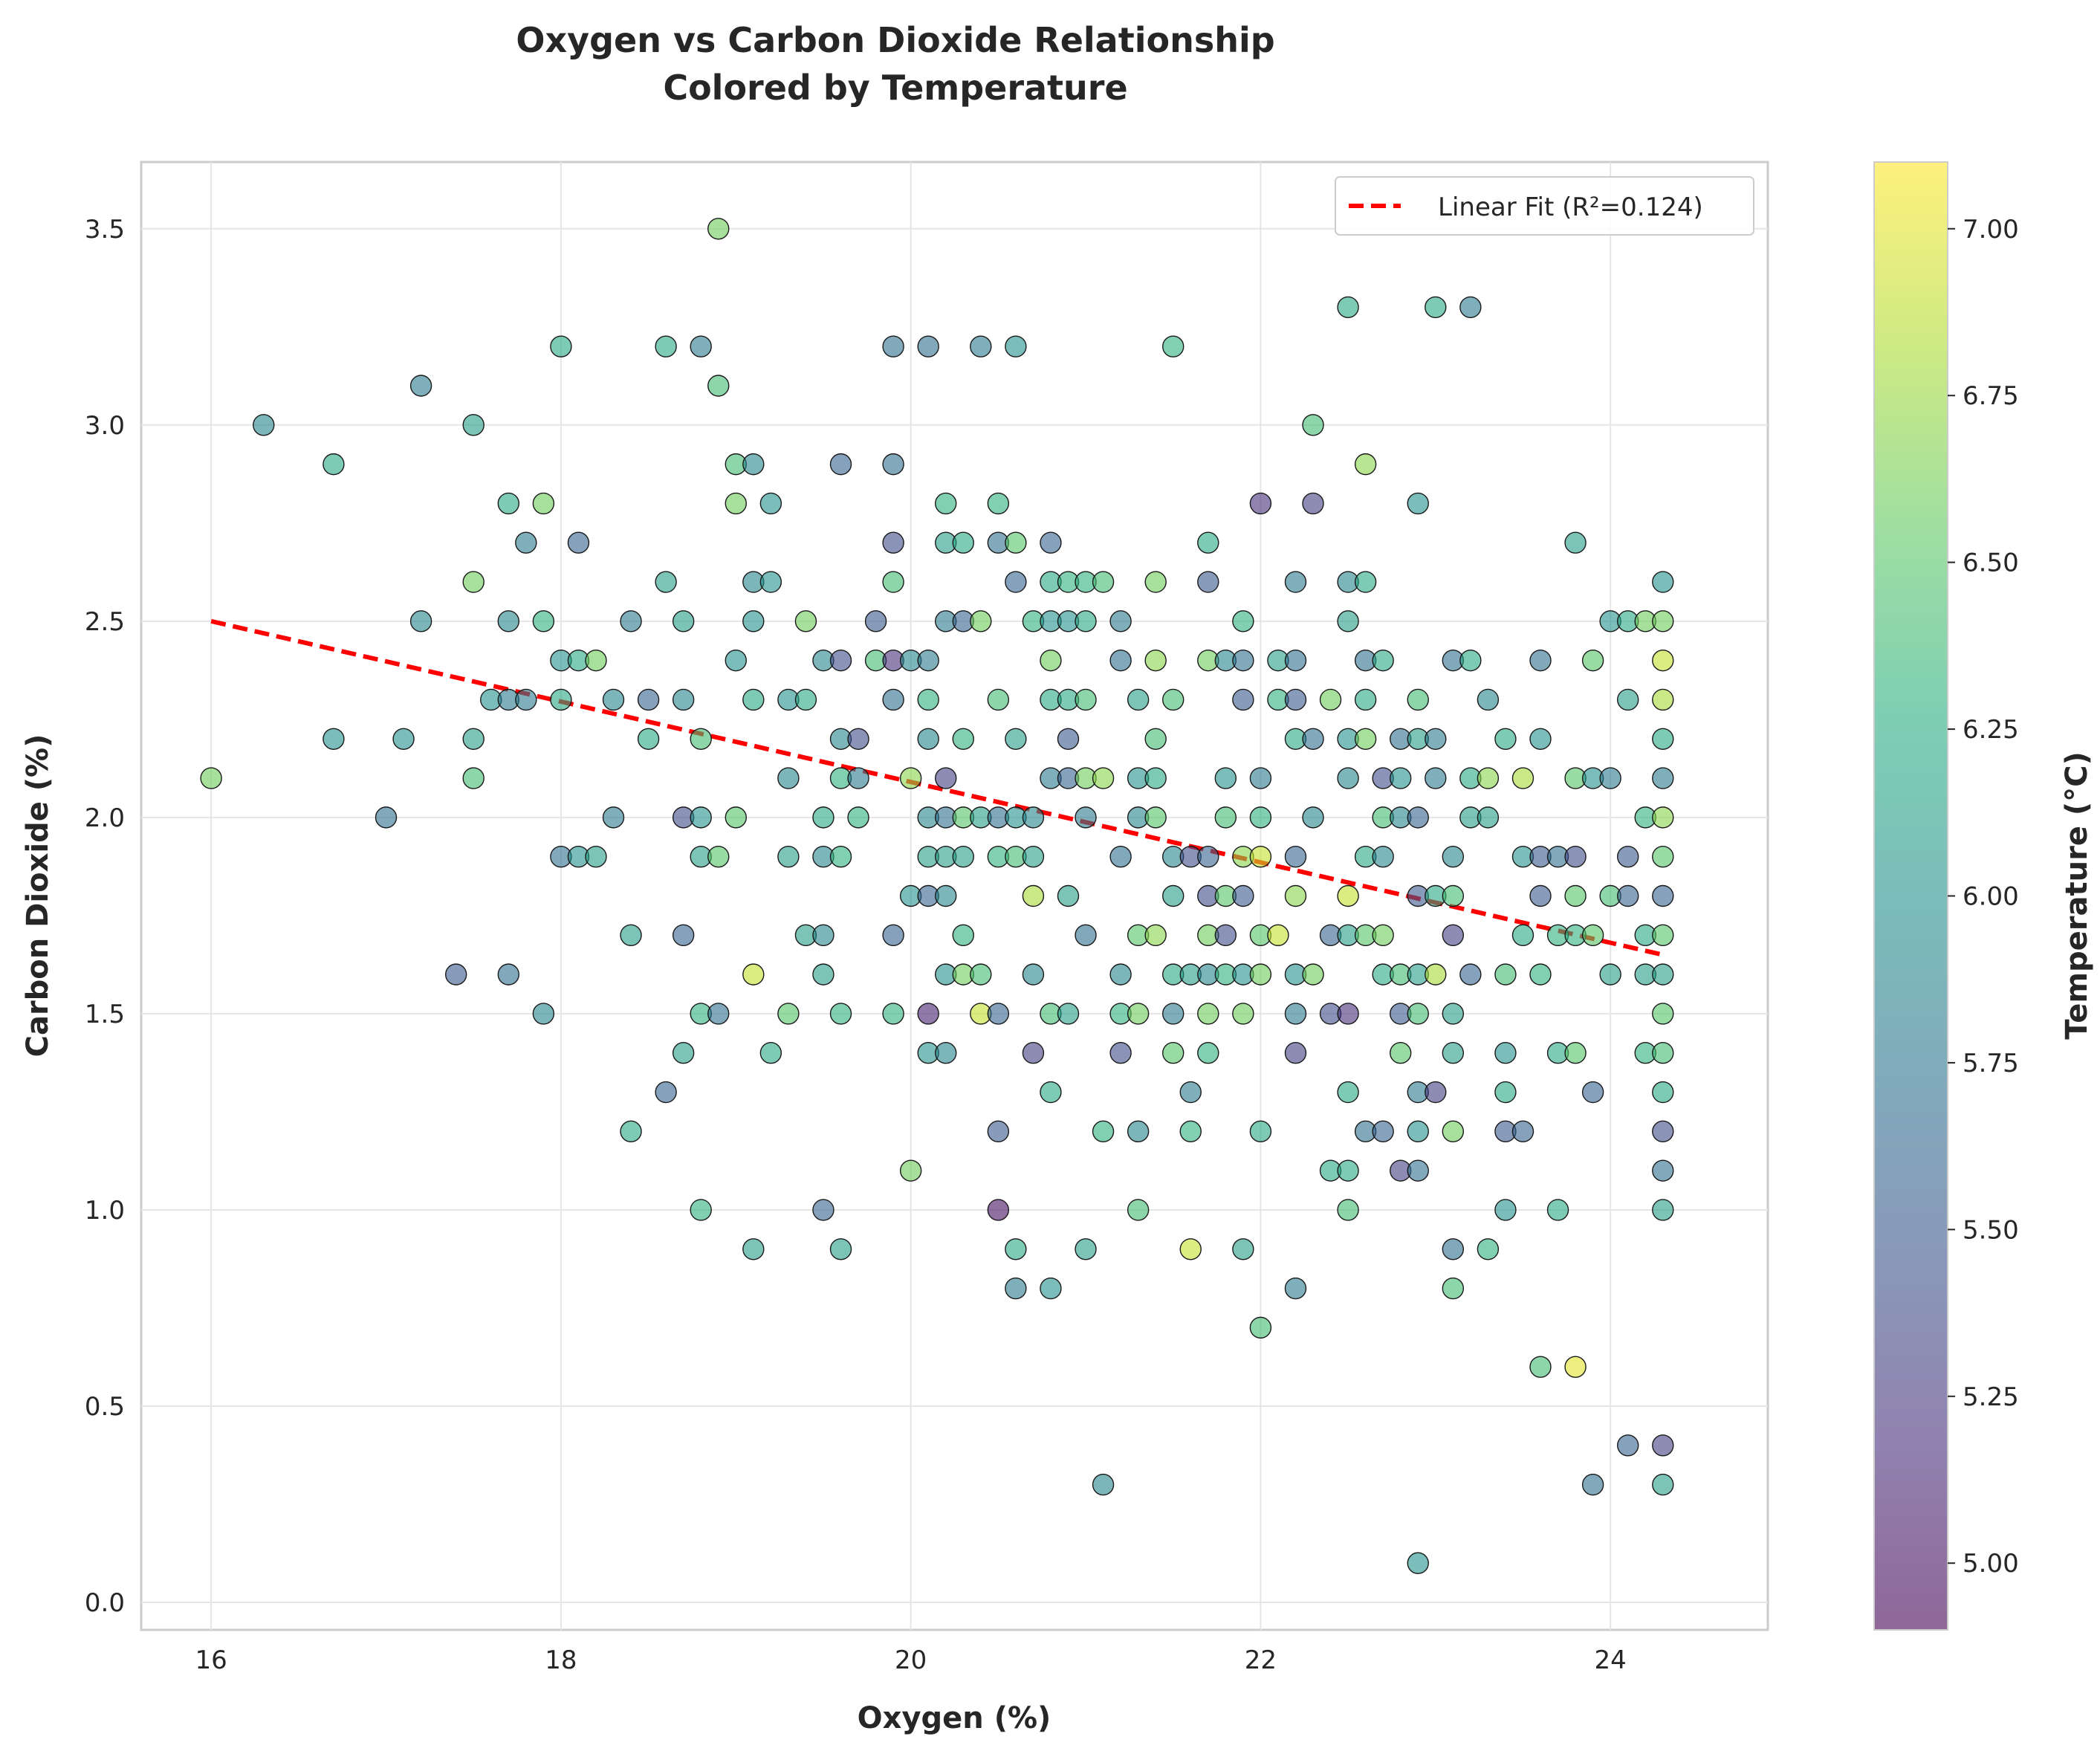  I want to click on colorbar-tick-label: 5.50, so click(1991, 1230).